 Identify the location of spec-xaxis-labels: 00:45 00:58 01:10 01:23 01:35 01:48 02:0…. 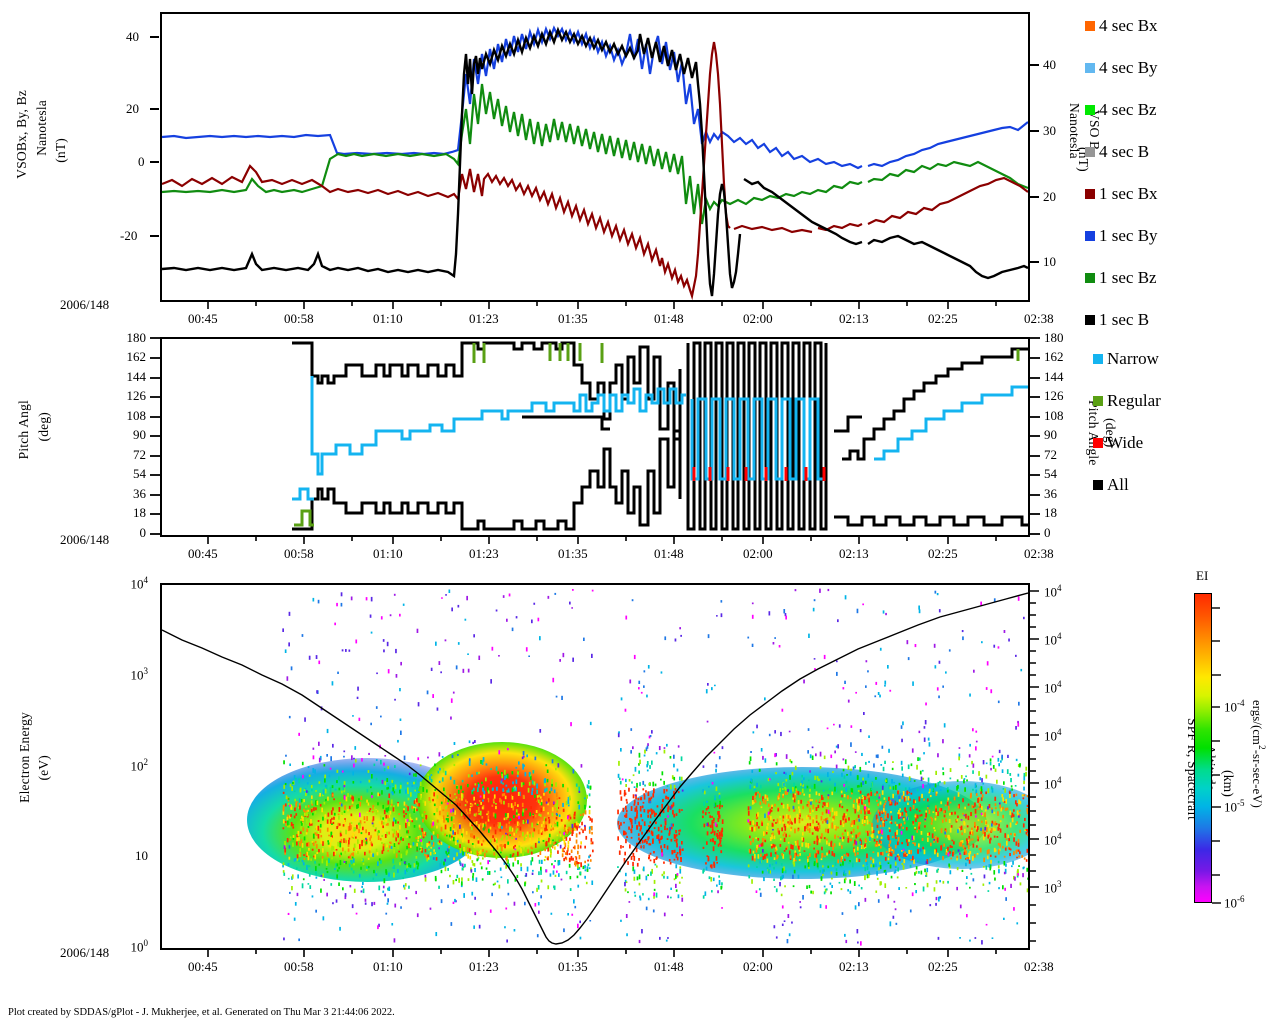
(607, 968).